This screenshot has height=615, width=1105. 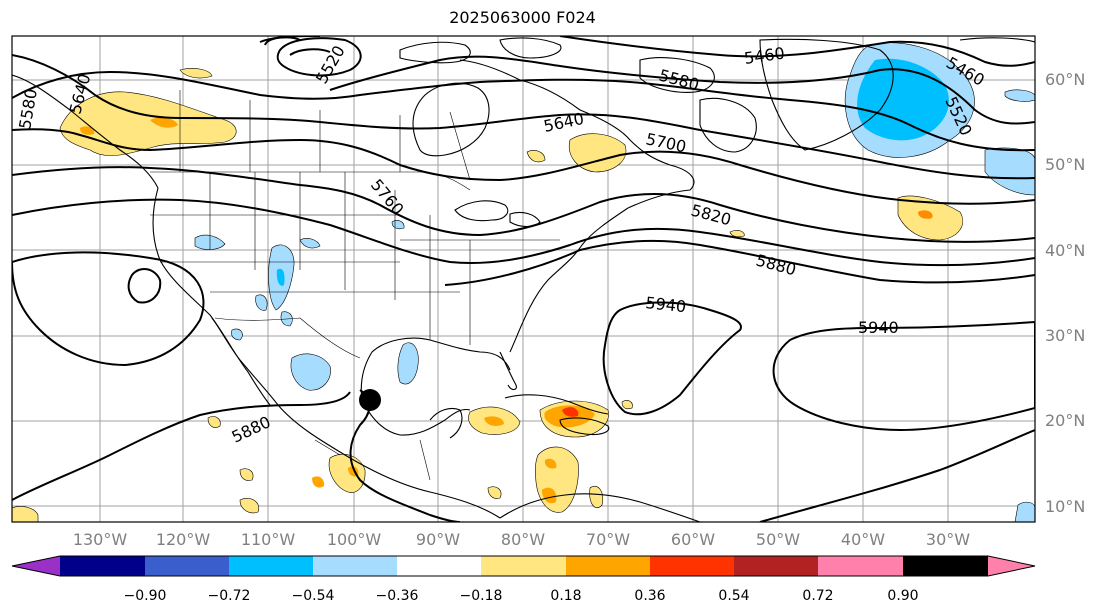 I want to click on colorbar-tick: 0.36, so click(x=649, y=596).